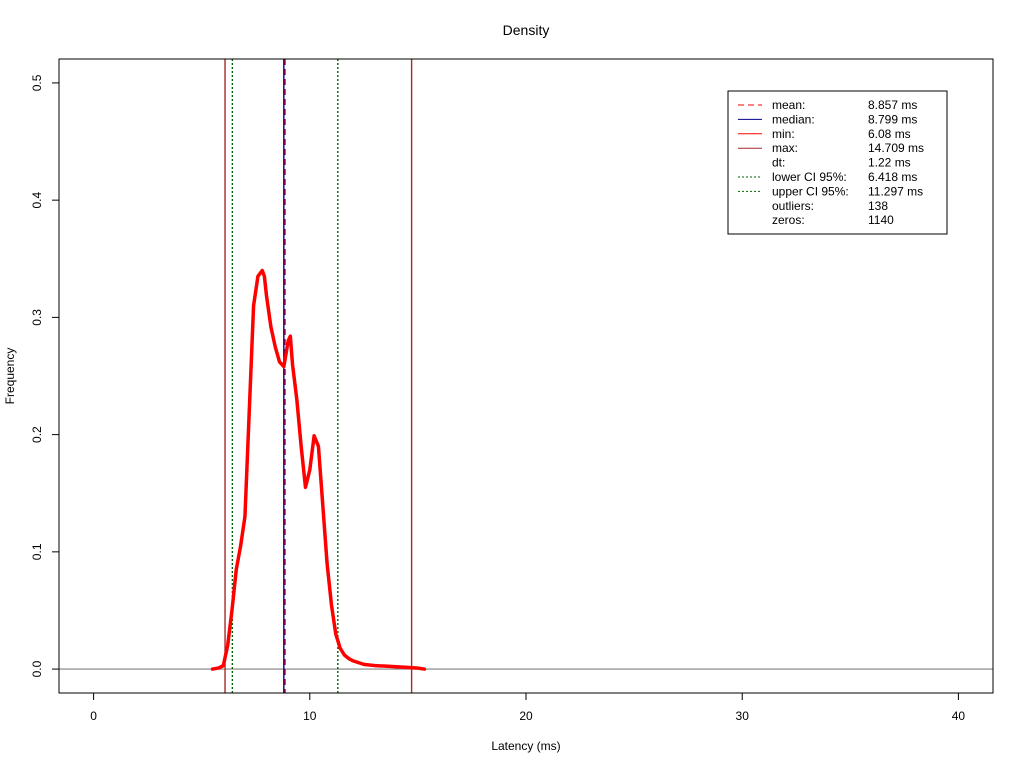  What do you see at coordinates (783, 134) in the screenshot?
I see `legend-label: min:` at bounding box center [783, 134].